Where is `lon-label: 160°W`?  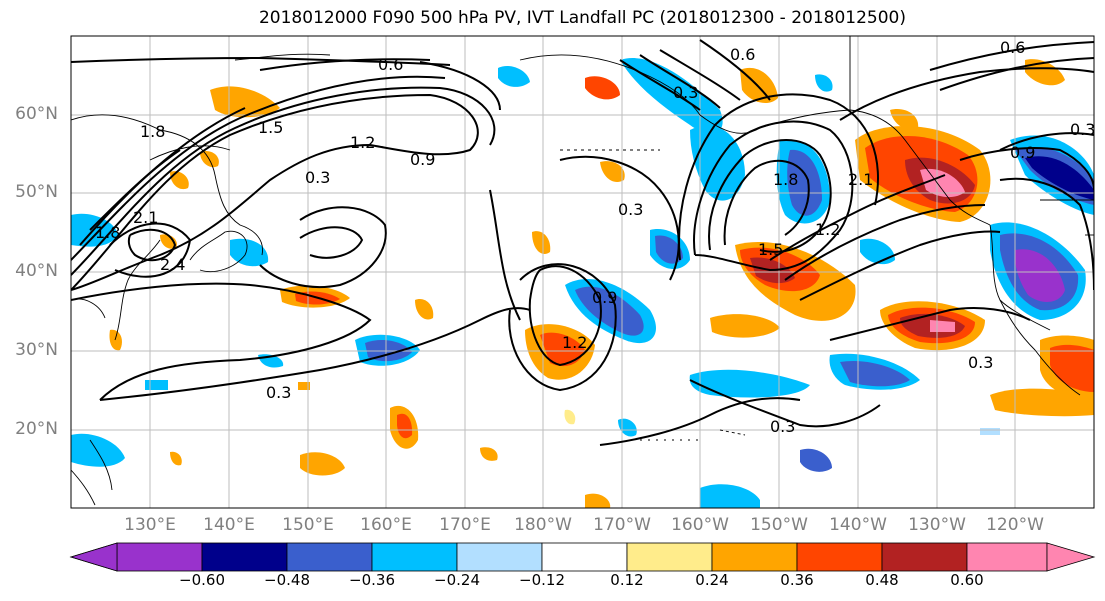 lon-label: 160°W is located at coordinates (700, 525).